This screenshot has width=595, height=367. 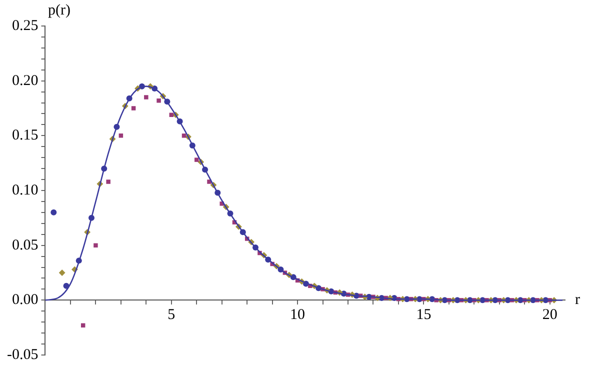 What do you see at coordinates (25, 245) in the screenshot?
I see `y-tick-label: 0.05` at bounding box center [25, 245].